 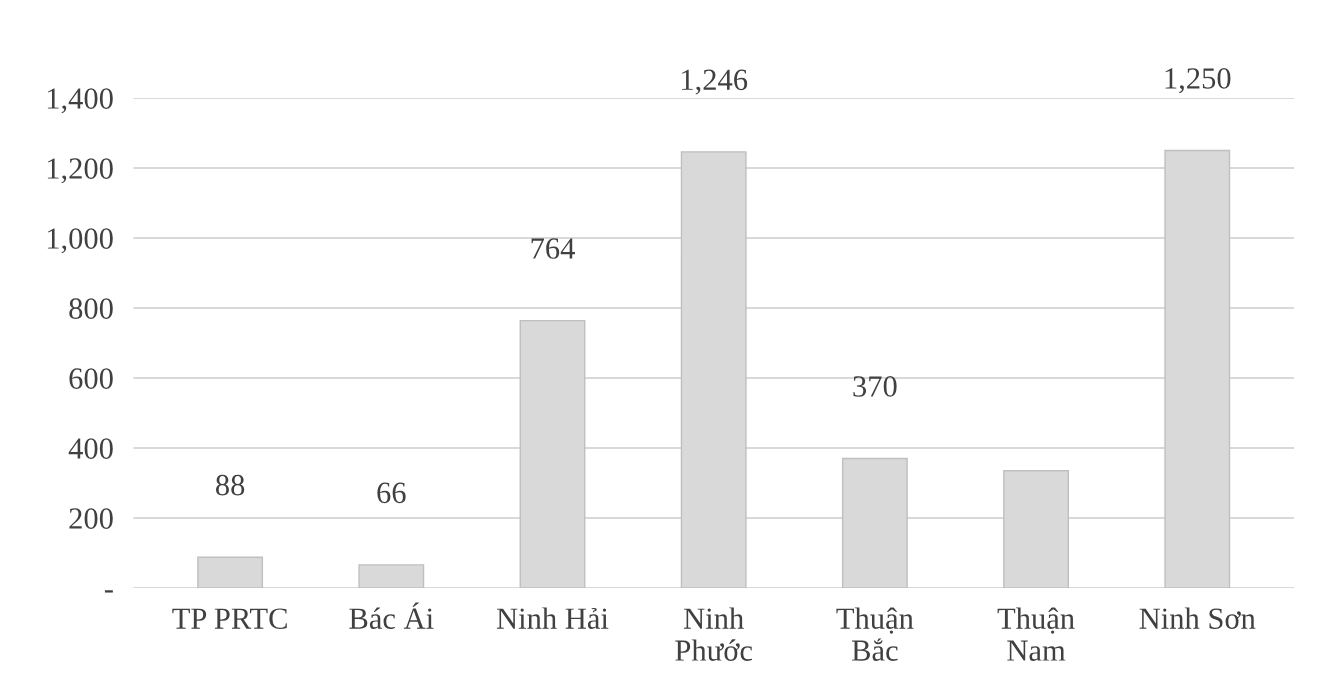 What do you see at coordinates (91, 378) in the screenshot?
I see `y-tick-label: 600` at bounding box center [91, 378].